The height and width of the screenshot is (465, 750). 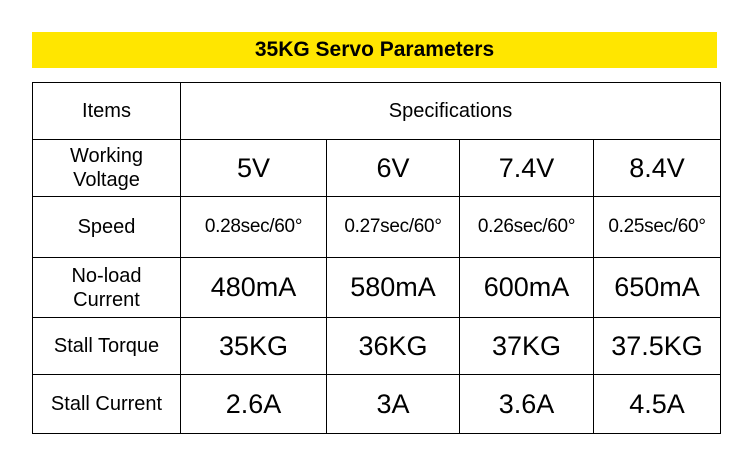 What do you see at coordinates (393, 404) in the screenshot?
I see `cell: 3A` at bounding box center [393, 404].